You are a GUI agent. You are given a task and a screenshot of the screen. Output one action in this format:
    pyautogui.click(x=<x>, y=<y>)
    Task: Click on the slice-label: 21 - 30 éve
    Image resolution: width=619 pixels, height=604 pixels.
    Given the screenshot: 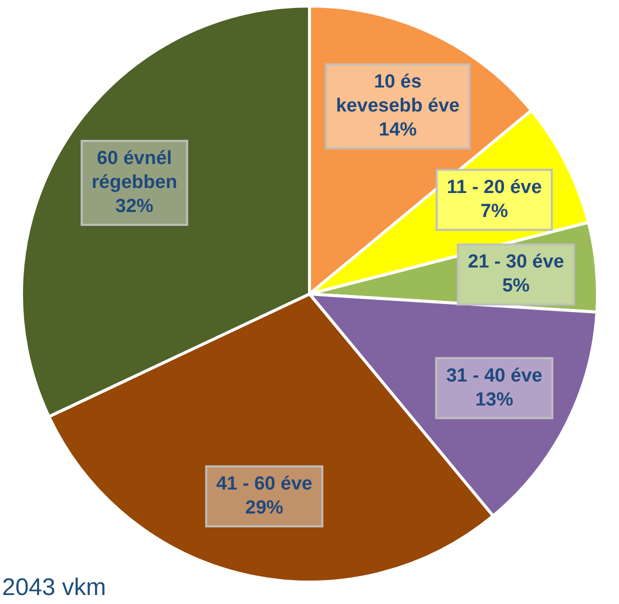 What is the action you would take?
    pyautogui.click(x=516, y=262)
    